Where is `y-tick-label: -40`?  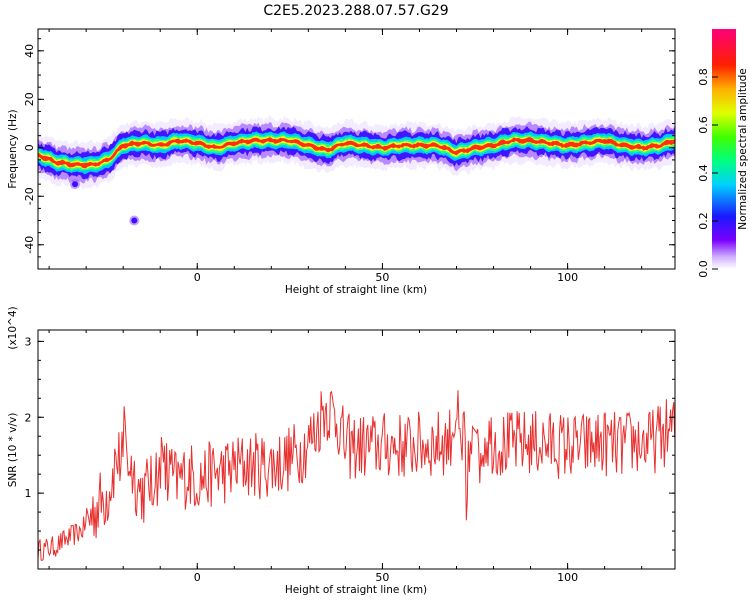 y-tick-label: -40 is located at coordinates (29, 245).